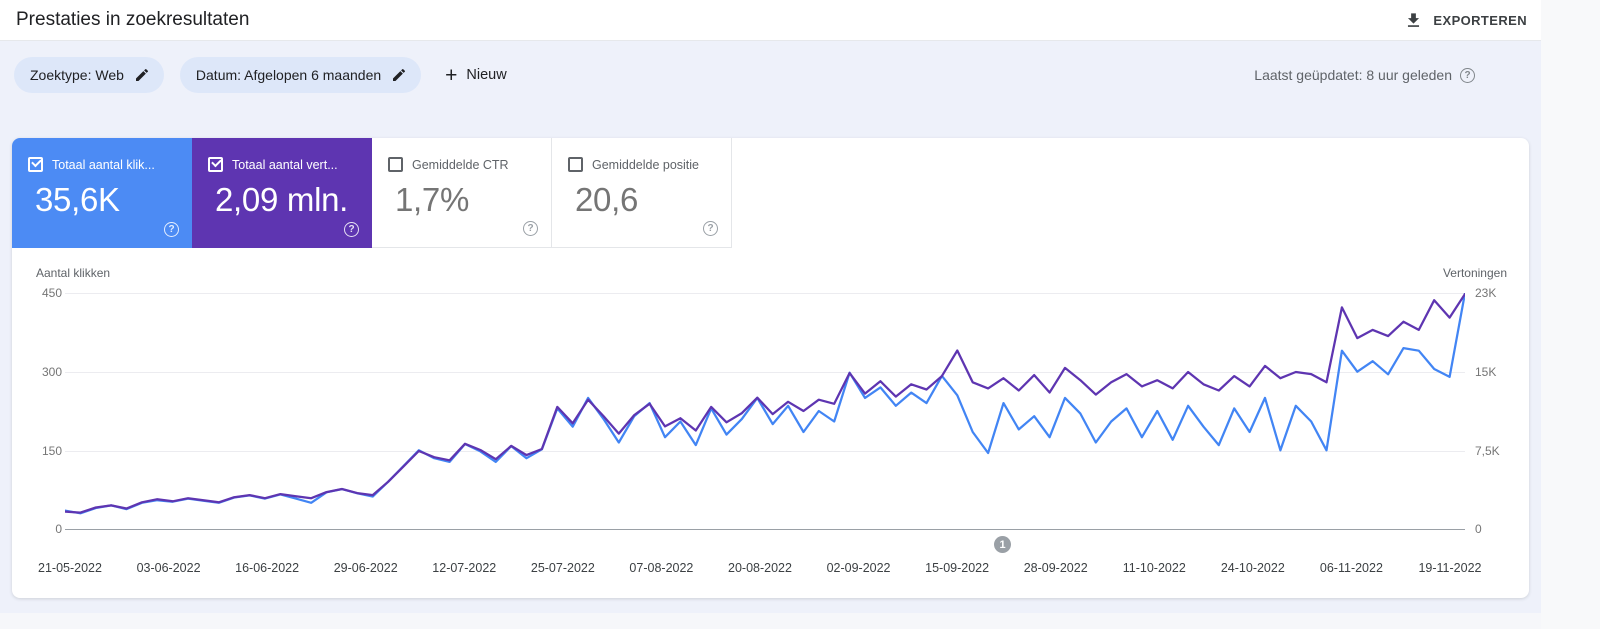 Image resolution: width=1600 pixels, height=629 pixels. I want to click on filter-chip-search-type: Zoektype: Web, so click(89, 75).